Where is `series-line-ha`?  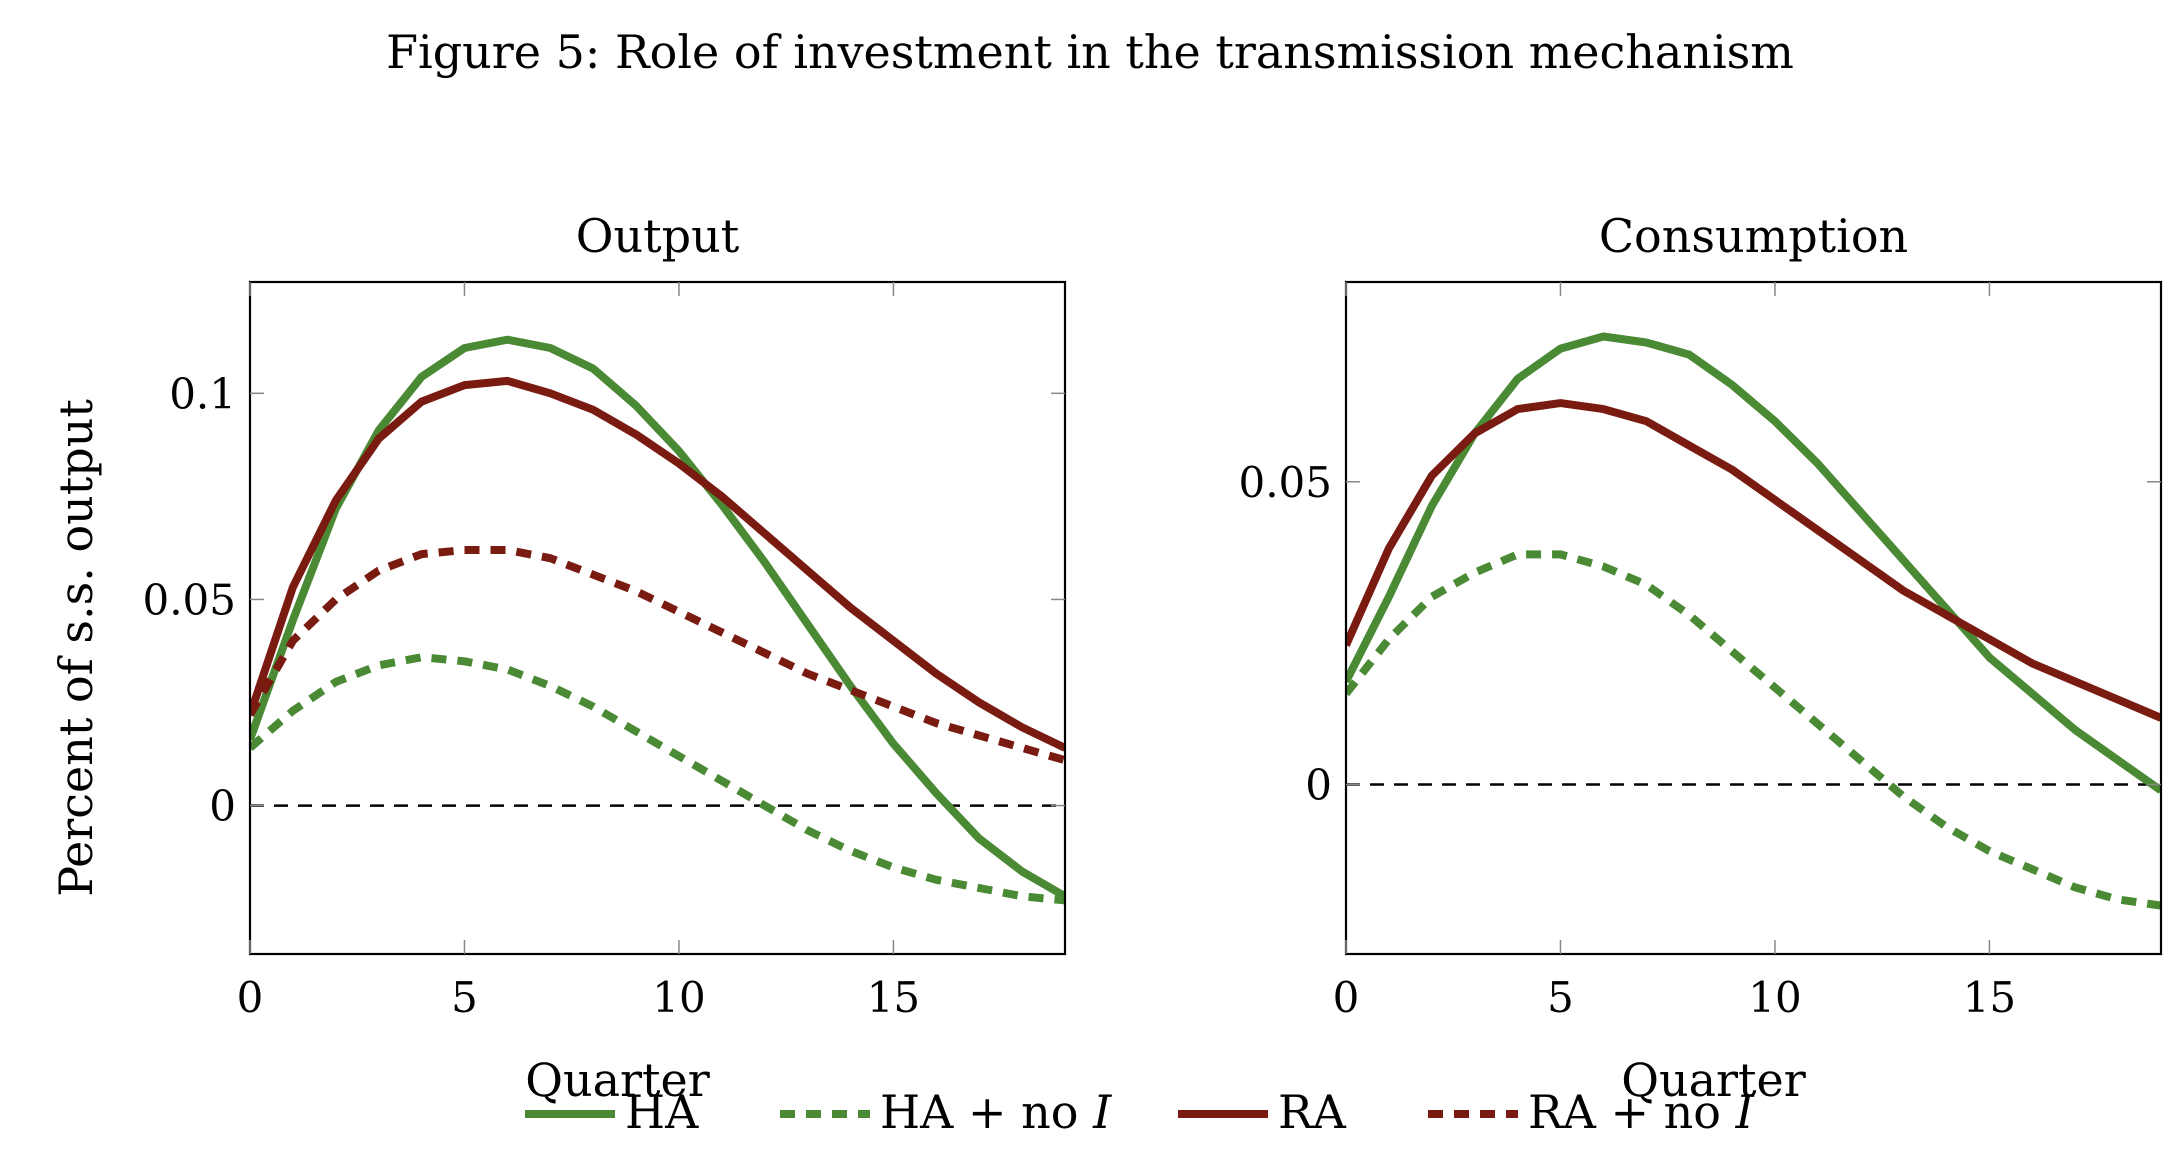
series-line-ha is located at coordinates (1753, 563).